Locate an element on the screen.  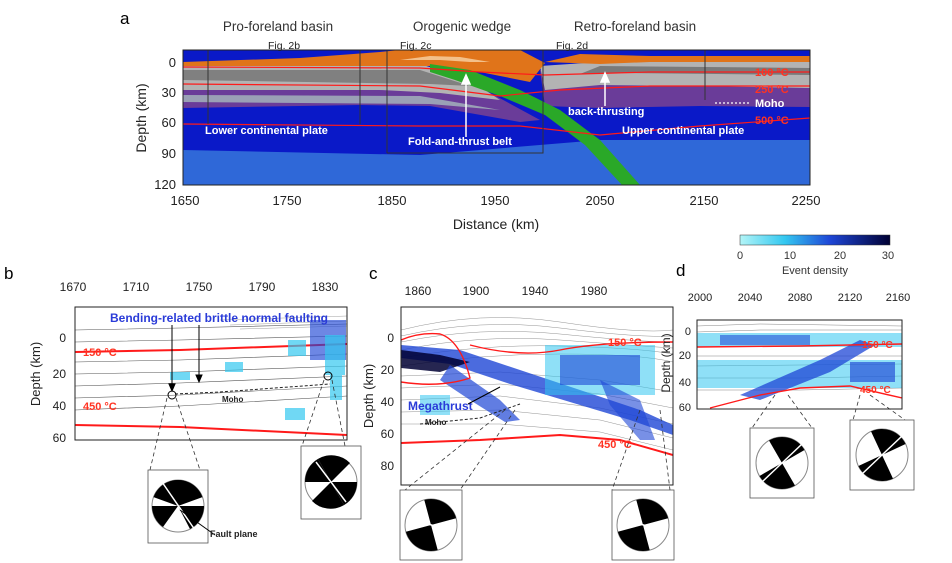
zoom-lines-b is located at coordinates (247, 425).